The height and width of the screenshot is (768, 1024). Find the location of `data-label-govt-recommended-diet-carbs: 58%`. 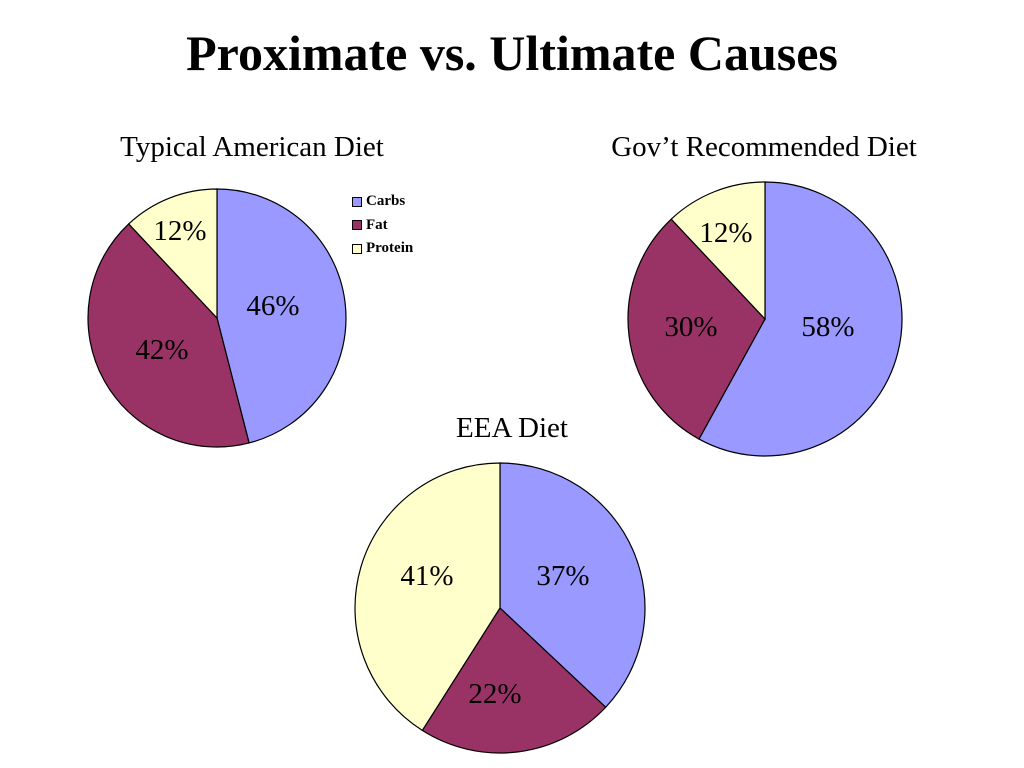

data-label-govt-recommended-diet-carbs: 58% is located at coordinates (827, 327).